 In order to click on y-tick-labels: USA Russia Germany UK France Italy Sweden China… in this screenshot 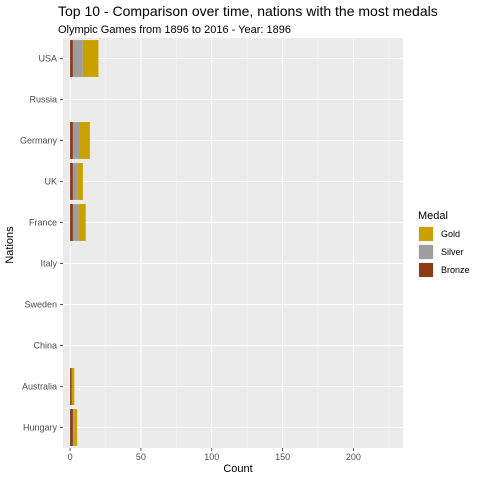, I will do `click(41, 243)`.